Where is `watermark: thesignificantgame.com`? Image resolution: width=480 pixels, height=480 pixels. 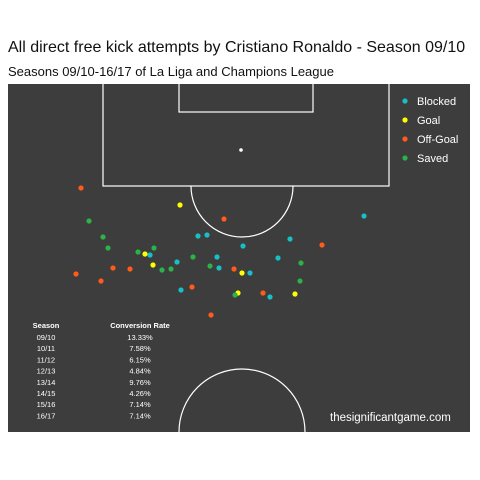
watermark: thesignificantgame.com is located at coordinates (390, 418).